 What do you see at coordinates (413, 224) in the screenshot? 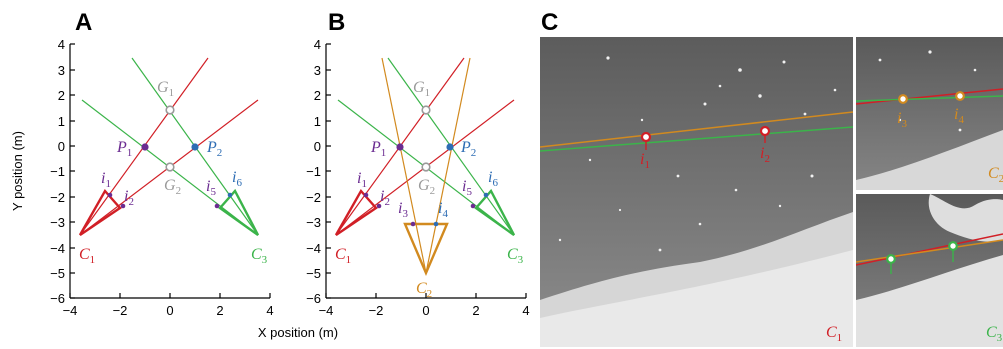
I see `point-i3` at bounding box center [413, 224].